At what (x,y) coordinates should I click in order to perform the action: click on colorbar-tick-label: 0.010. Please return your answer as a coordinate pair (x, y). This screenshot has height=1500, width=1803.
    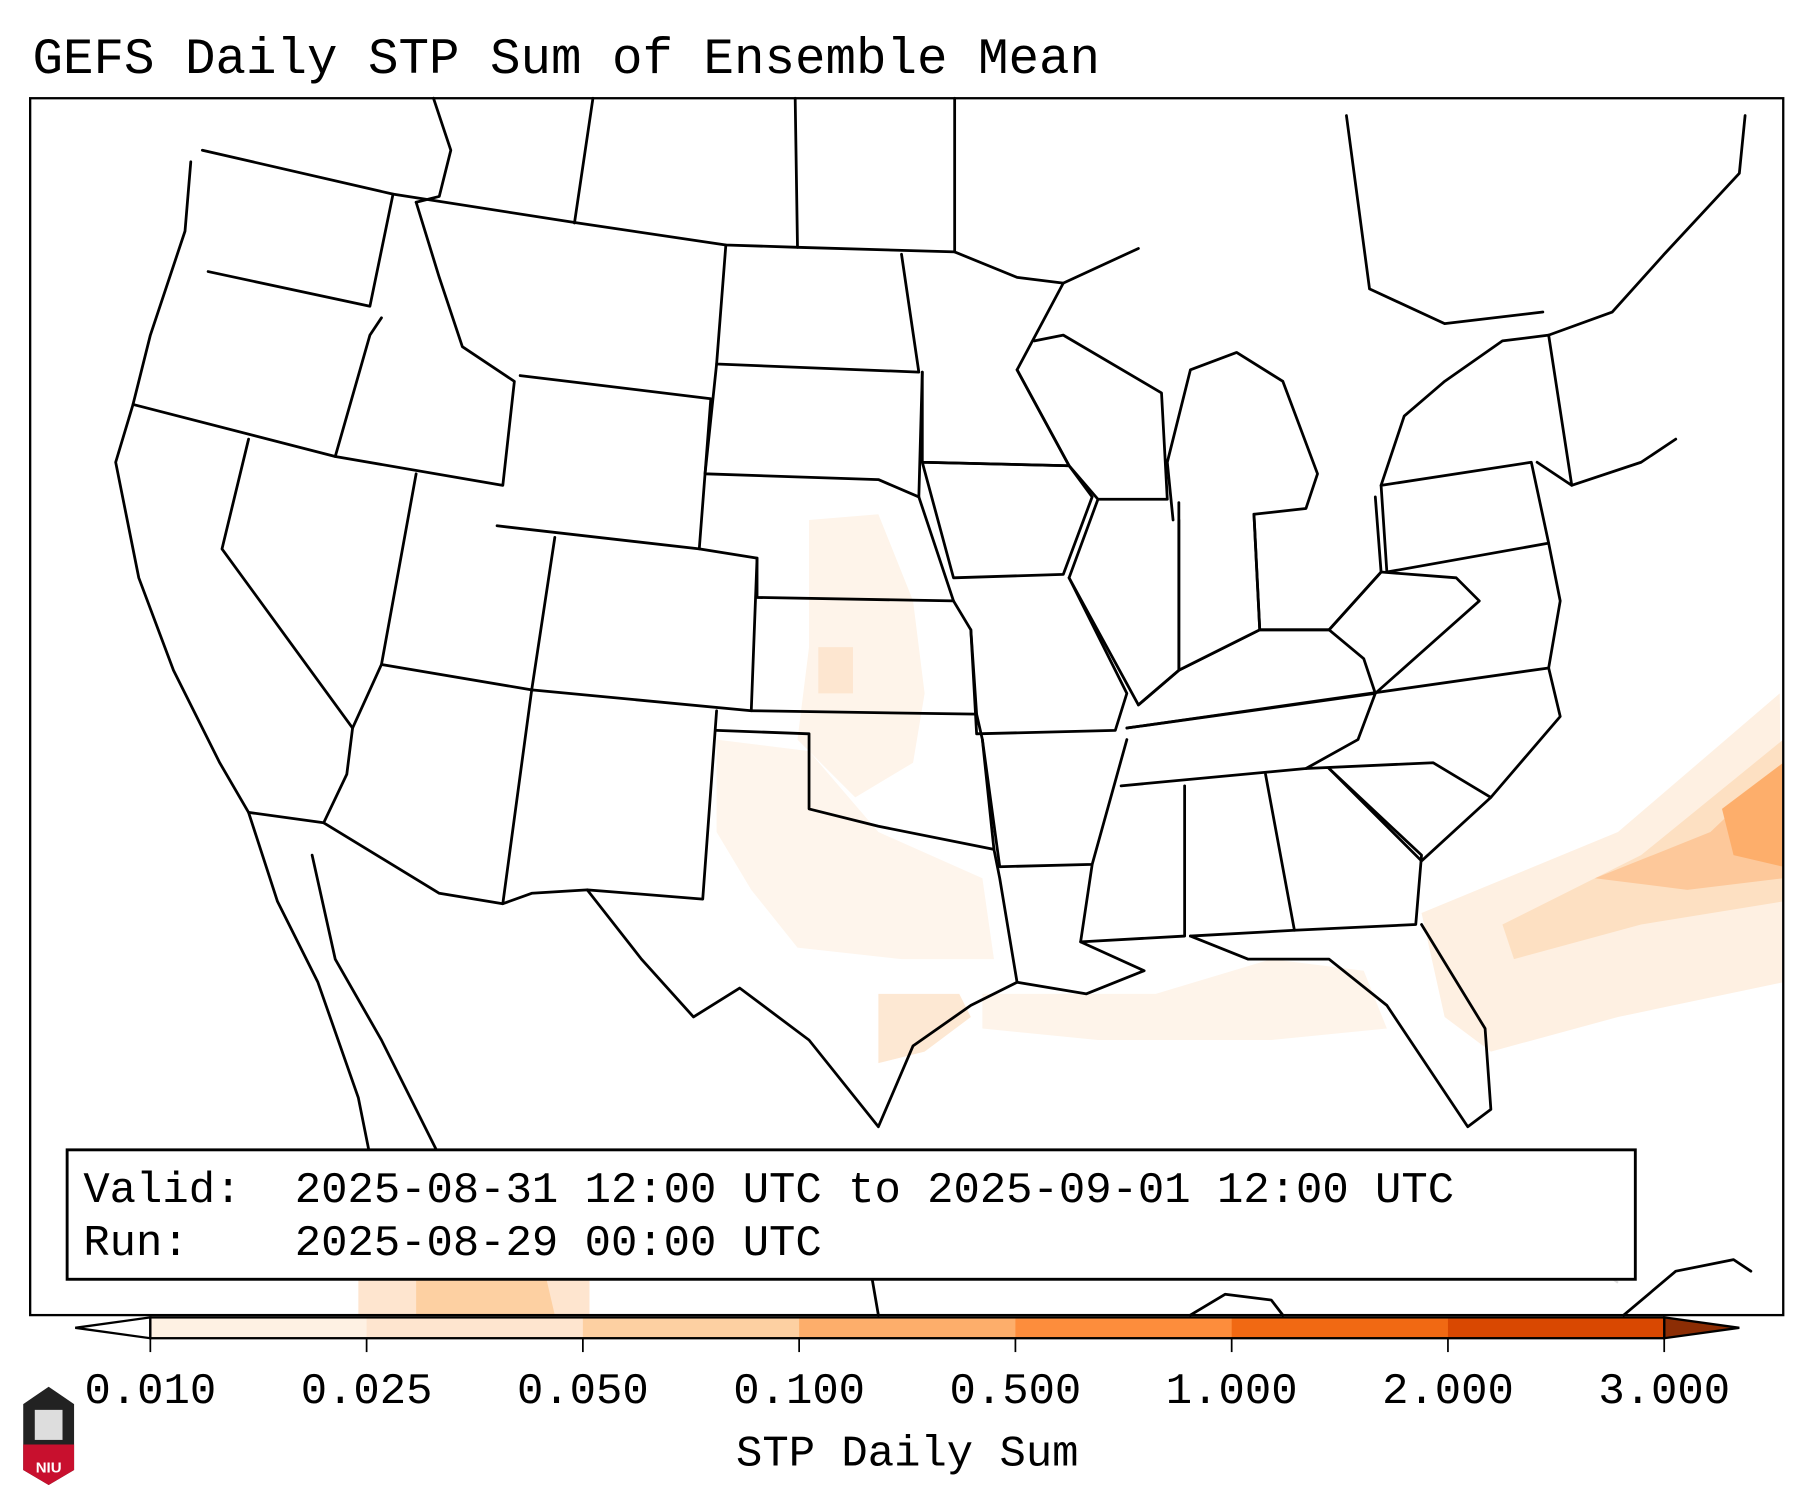
    Looking at the image, I should click on (150, 1392).